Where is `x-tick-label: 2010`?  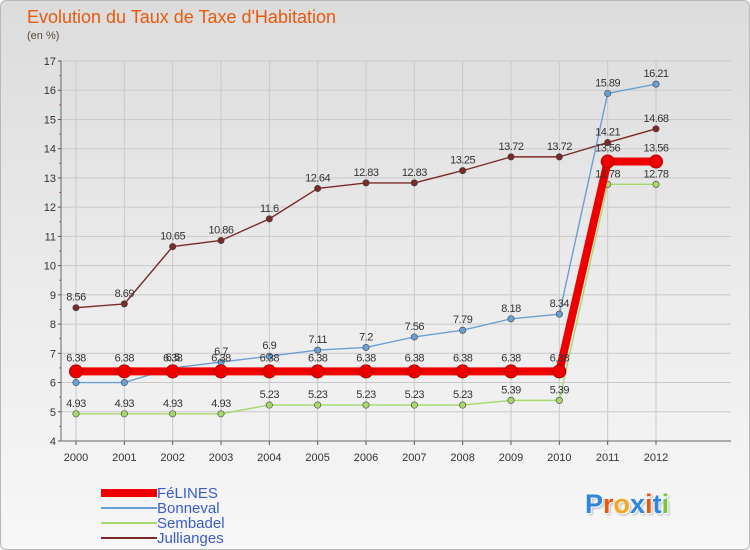 x-tick-label: 2010 is located at coordinates (559, 458).